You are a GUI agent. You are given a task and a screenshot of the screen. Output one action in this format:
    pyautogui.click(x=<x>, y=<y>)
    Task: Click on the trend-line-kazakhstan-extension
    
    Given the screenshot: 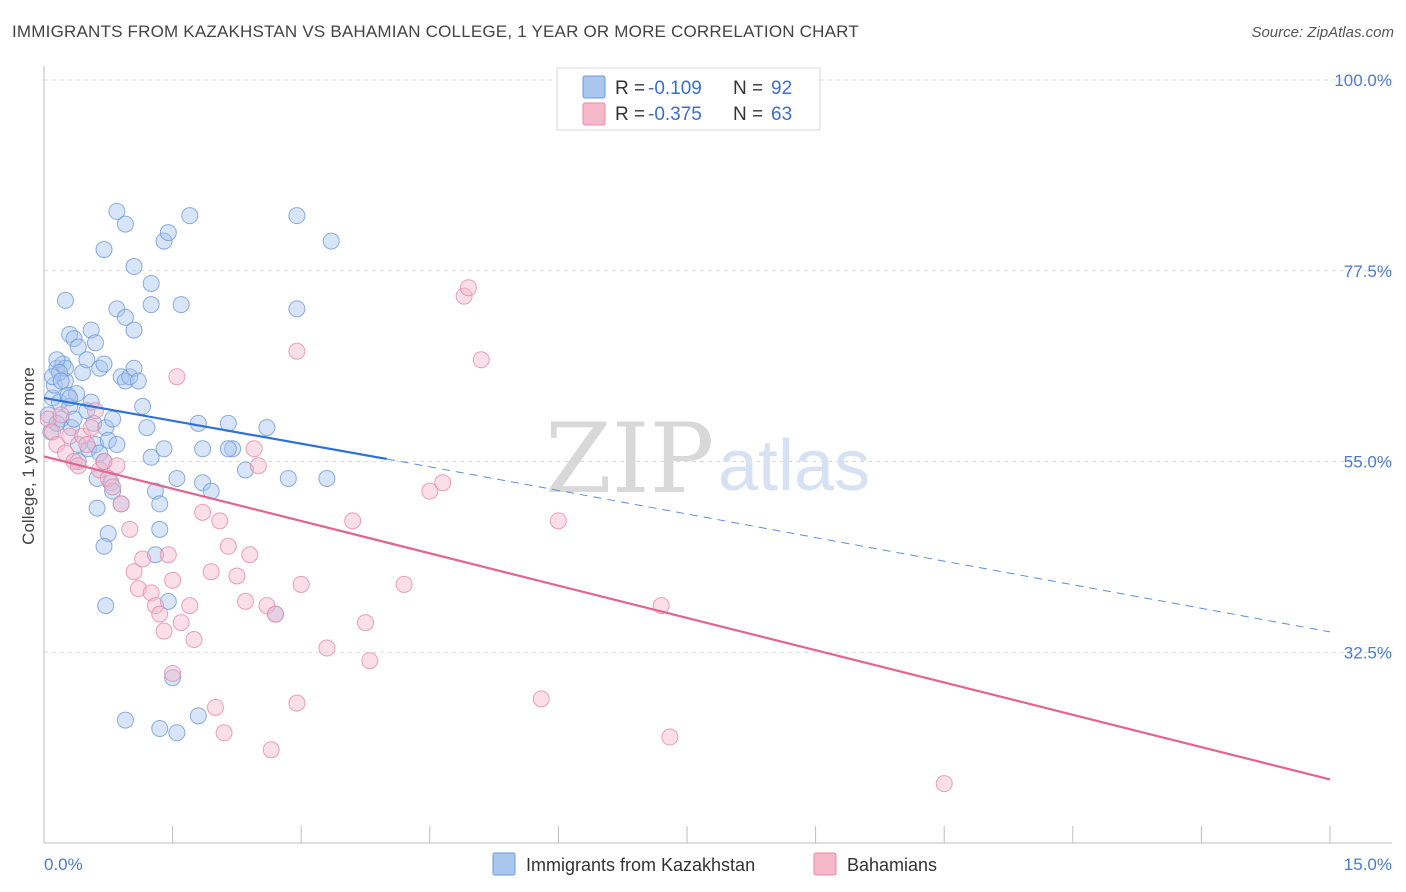 What is the action you would take?
    pyautogui.click(x=858, y=545)
    